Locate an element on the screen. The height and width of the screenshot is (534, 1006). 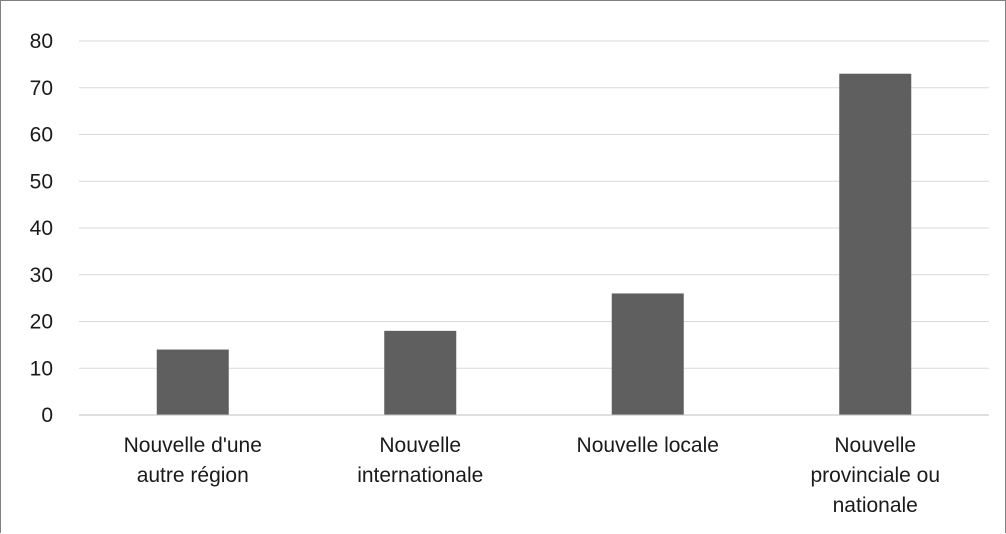
y-tick-label: 70 is located at coordinates (41, 88).